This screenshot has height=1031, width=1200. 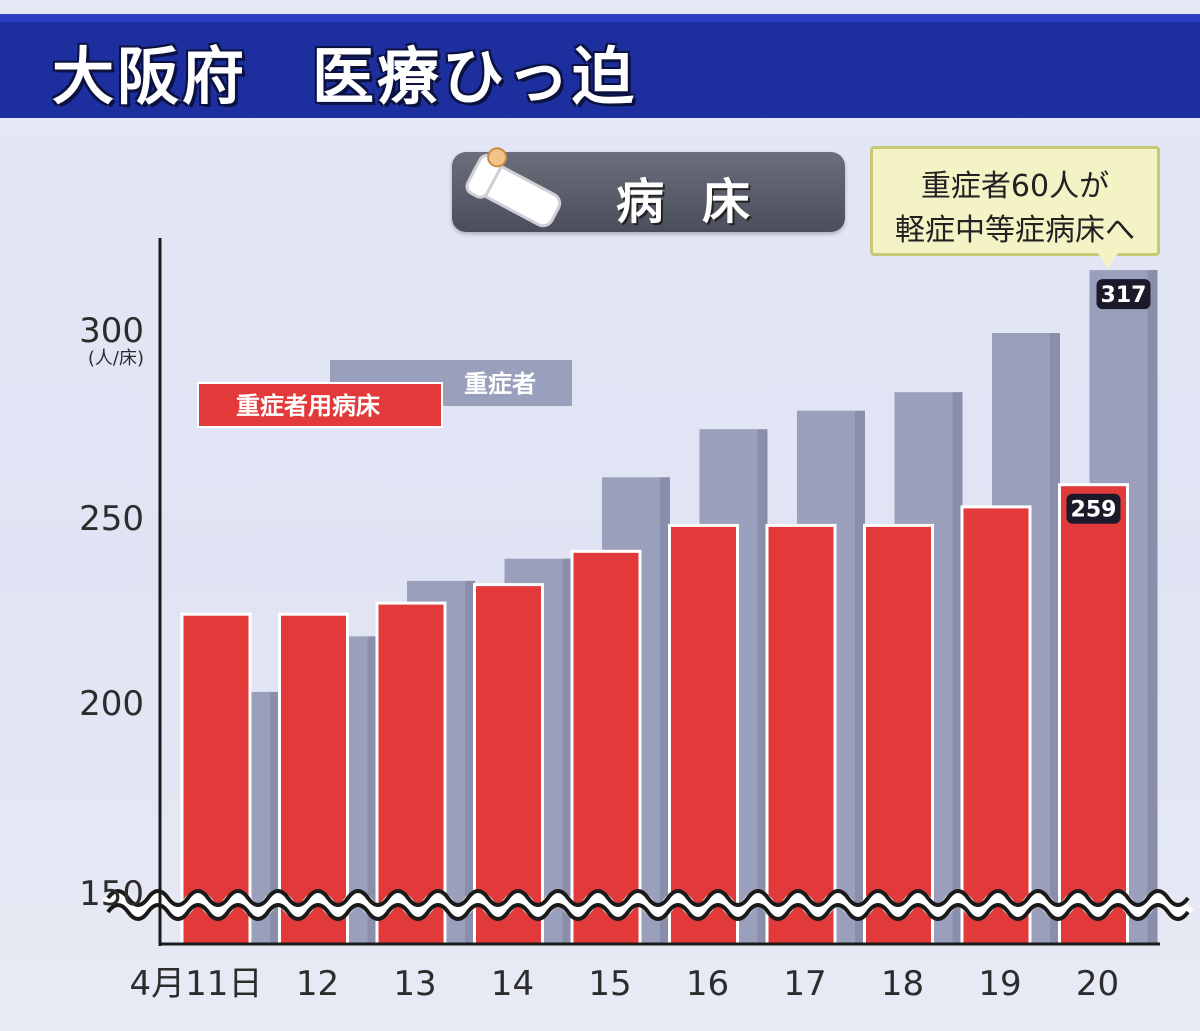 What do you see at coordinates (317, 984) in the screenshot?
I see `x-tick-label-1: 12` at bounding box center [317, 984].